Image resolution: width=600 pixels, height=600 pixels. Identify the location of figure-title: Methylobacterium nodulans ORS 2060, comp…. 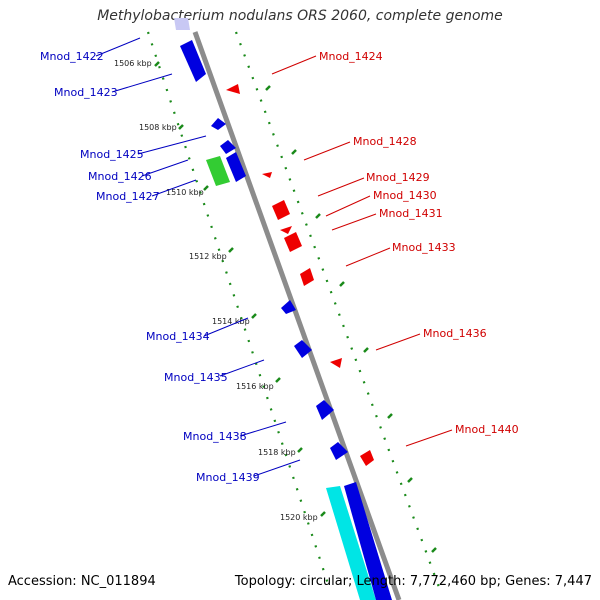
(300, 16).